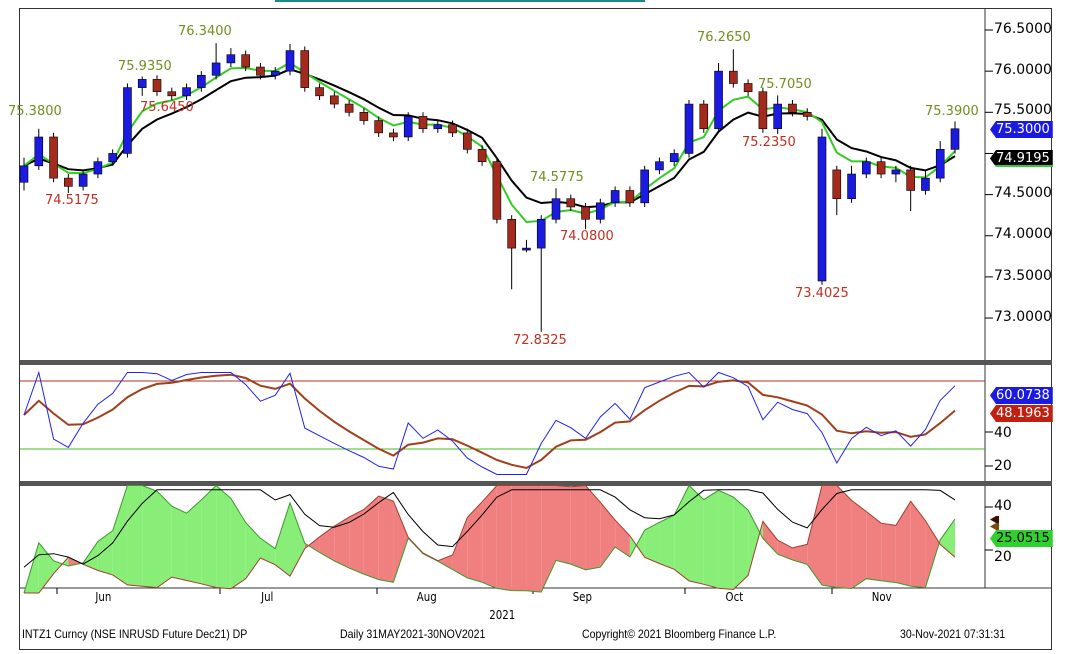  Describe the element at coordinates (994, 519) in the screenshot. I see `dmi-badge-dark` at that location.